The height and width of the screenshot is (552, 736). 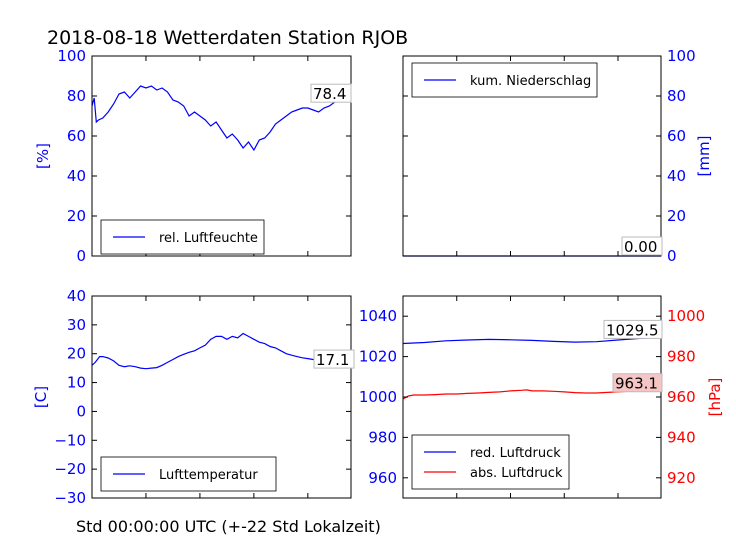 What do you see at coordinates (228, 526) in the screenshot?
I see `figure-x-axis-label: Std 00:00:00 UTC (+-22 Std Lokalzeit)` at bounding box center [228, 526].